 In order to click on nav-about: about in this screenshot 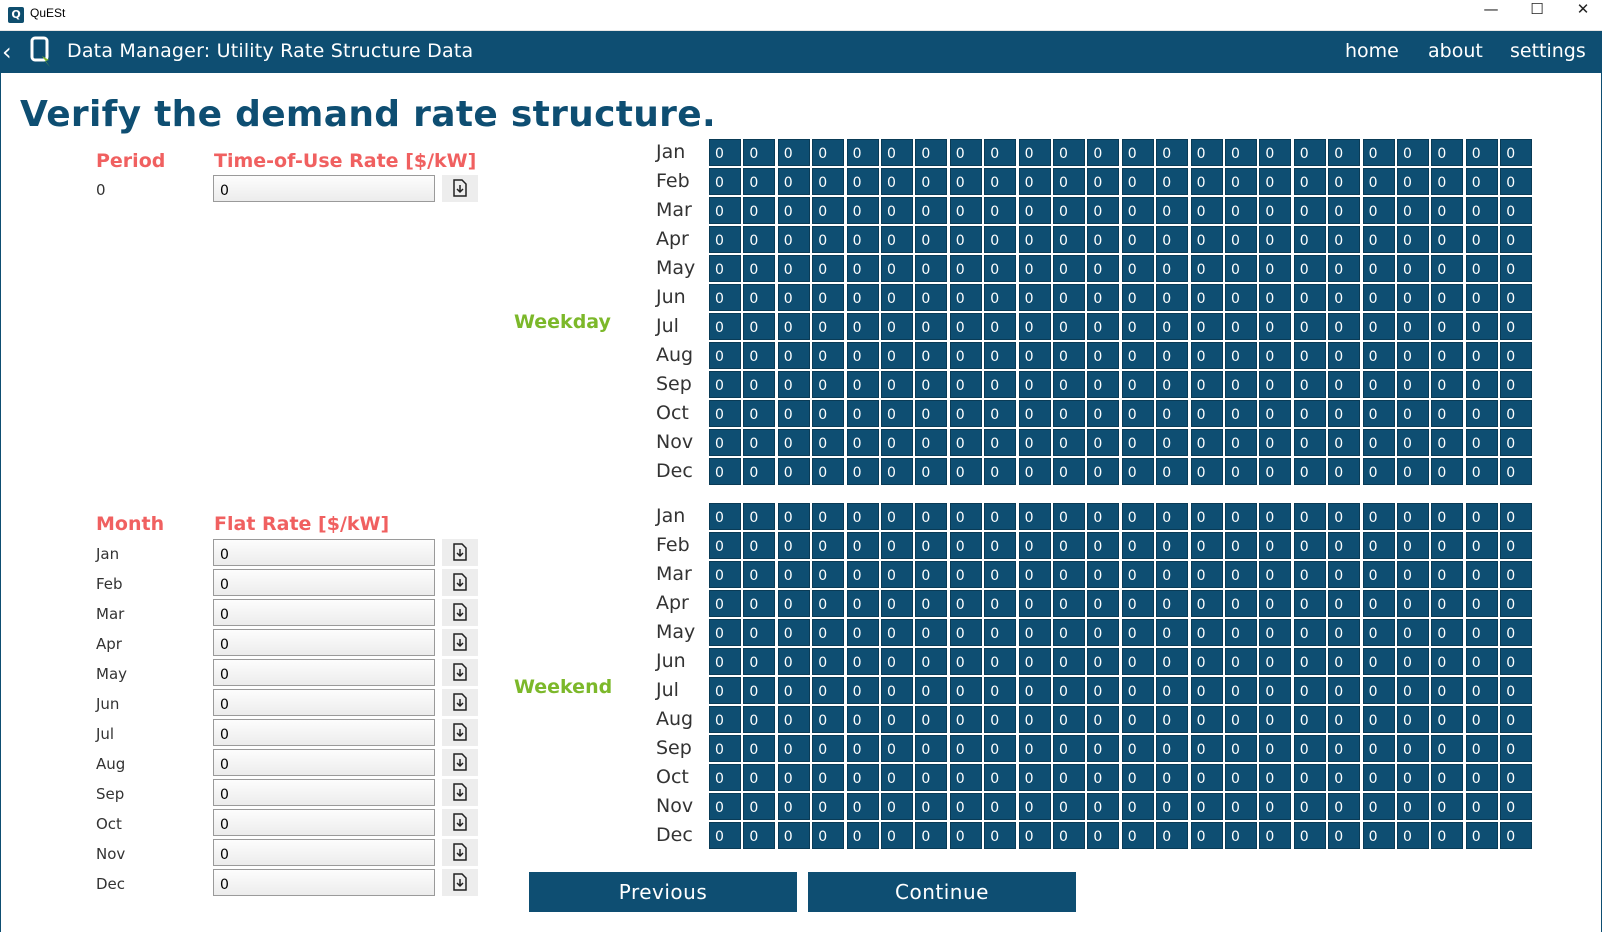, I will do `click(1455, 51)`.